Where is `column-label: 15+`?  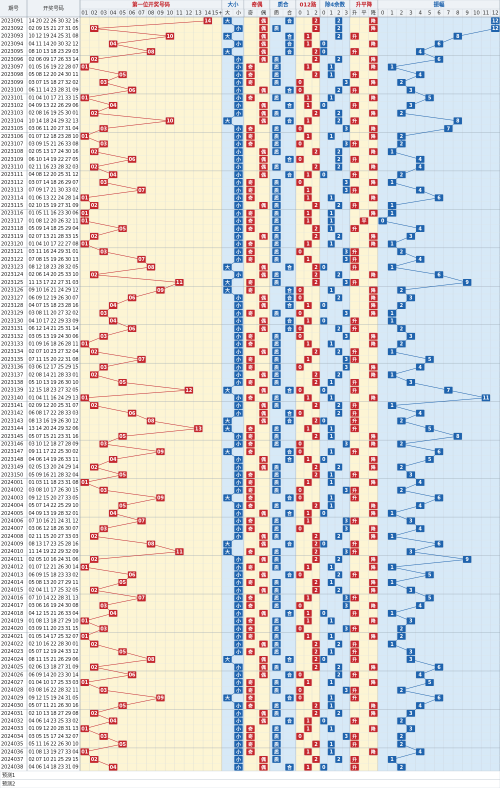
column-label: 15+ is located at coordinates (217, 14).